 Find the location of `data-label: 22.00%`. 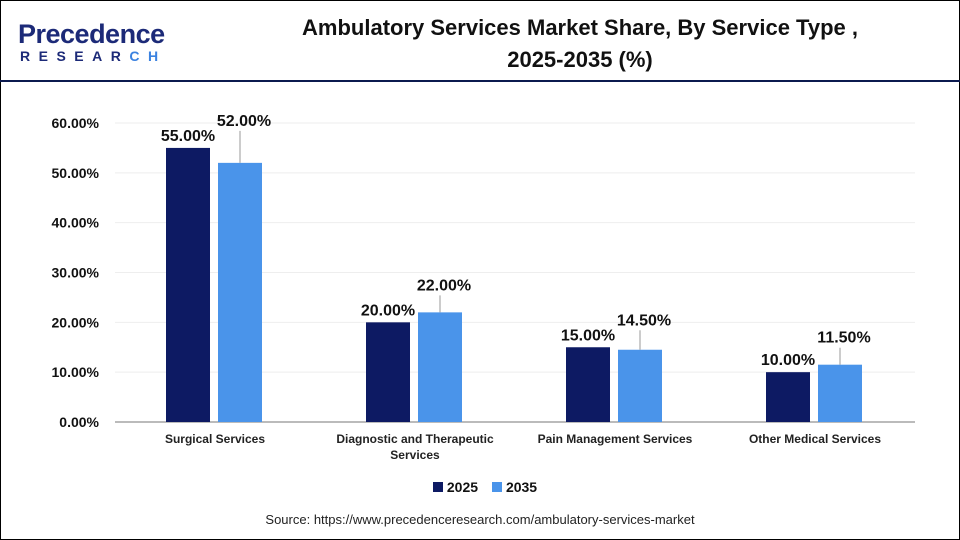

data-label: 22.00% is located at coordinates (444, 285).